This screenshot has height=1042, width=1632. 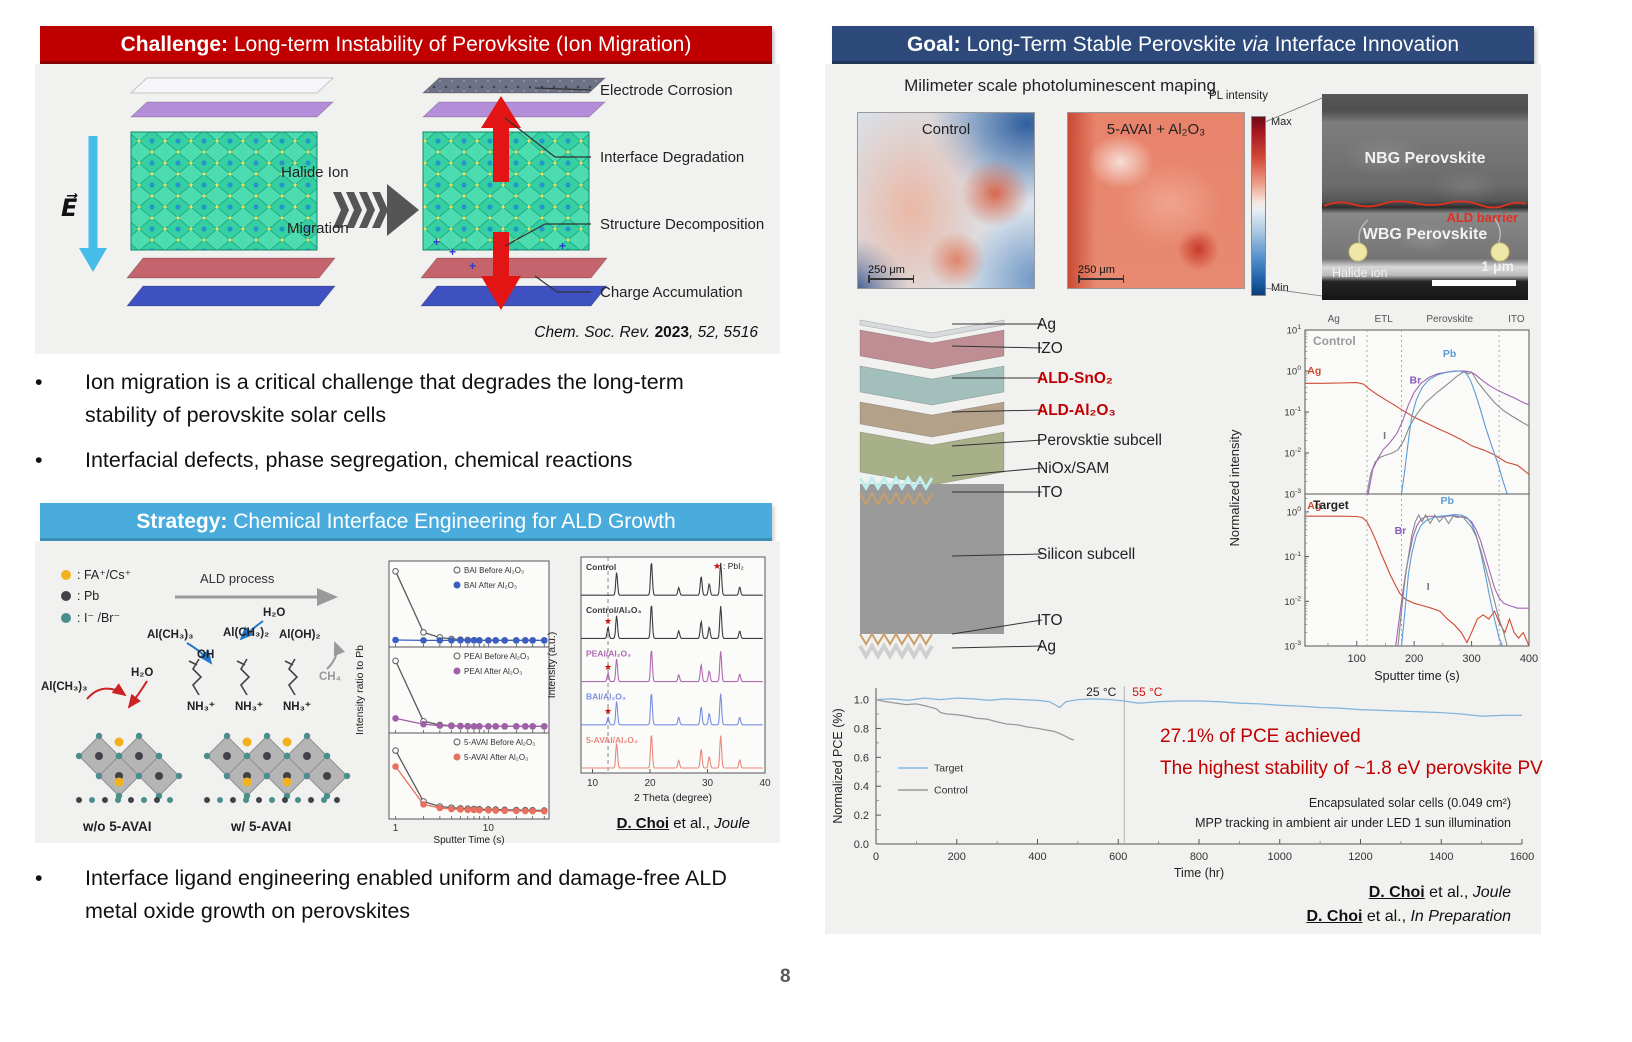 I want to click on svg-text: 200, so click(x=1414, y=659).